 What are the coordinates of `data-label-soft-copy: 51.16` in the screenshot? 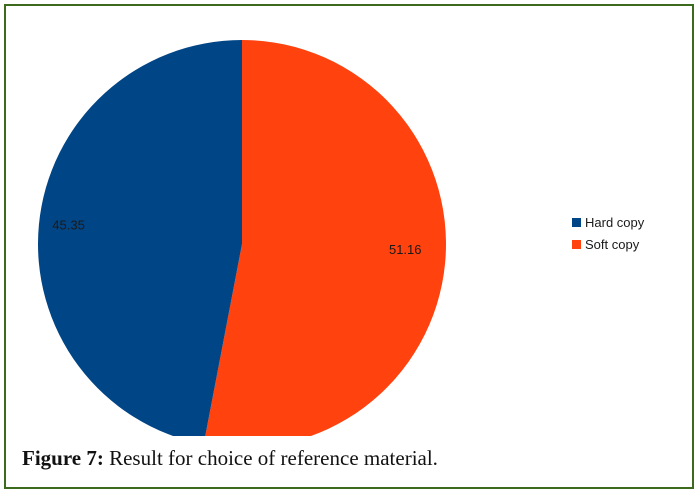 It's located at (405, 249).